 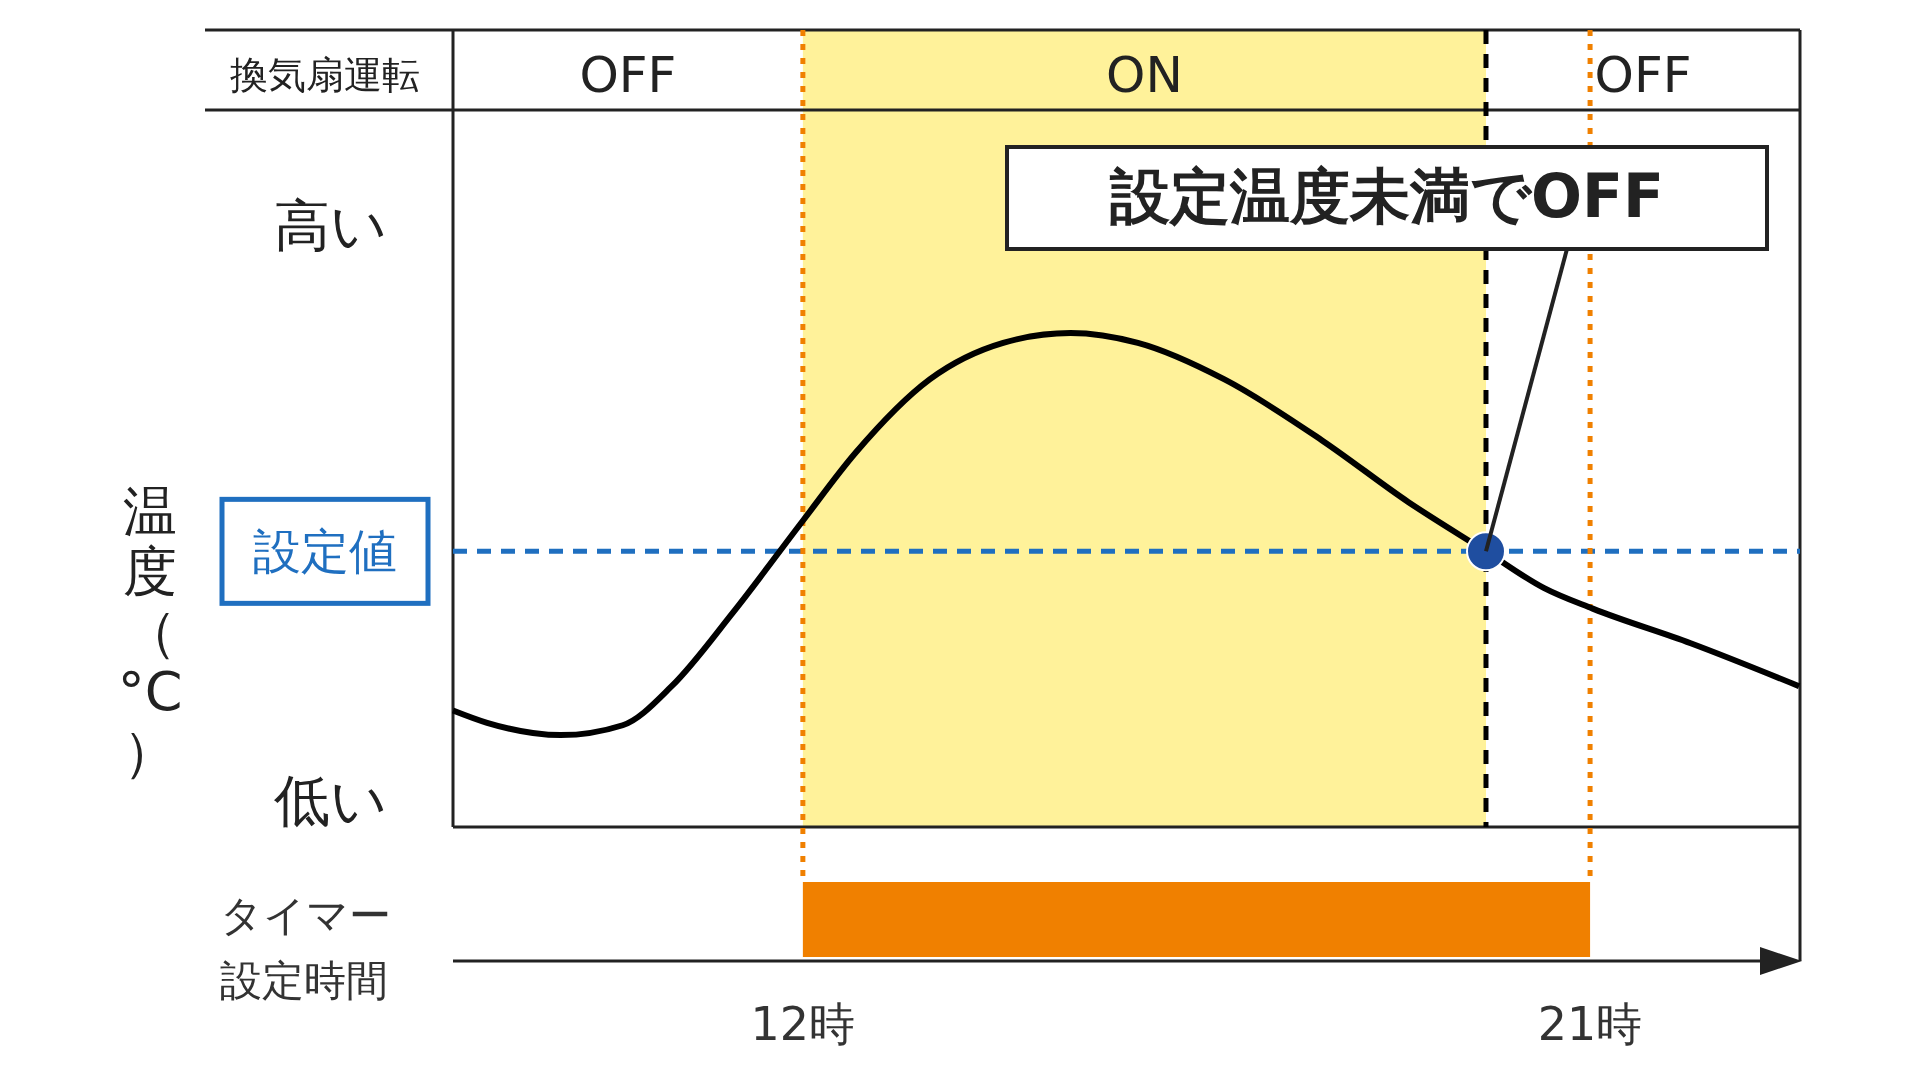 What do you see at coordinates (803, 1024) in the screenshot?
I see `x-tick-label: 12時` at bounding box center [803, 1024].